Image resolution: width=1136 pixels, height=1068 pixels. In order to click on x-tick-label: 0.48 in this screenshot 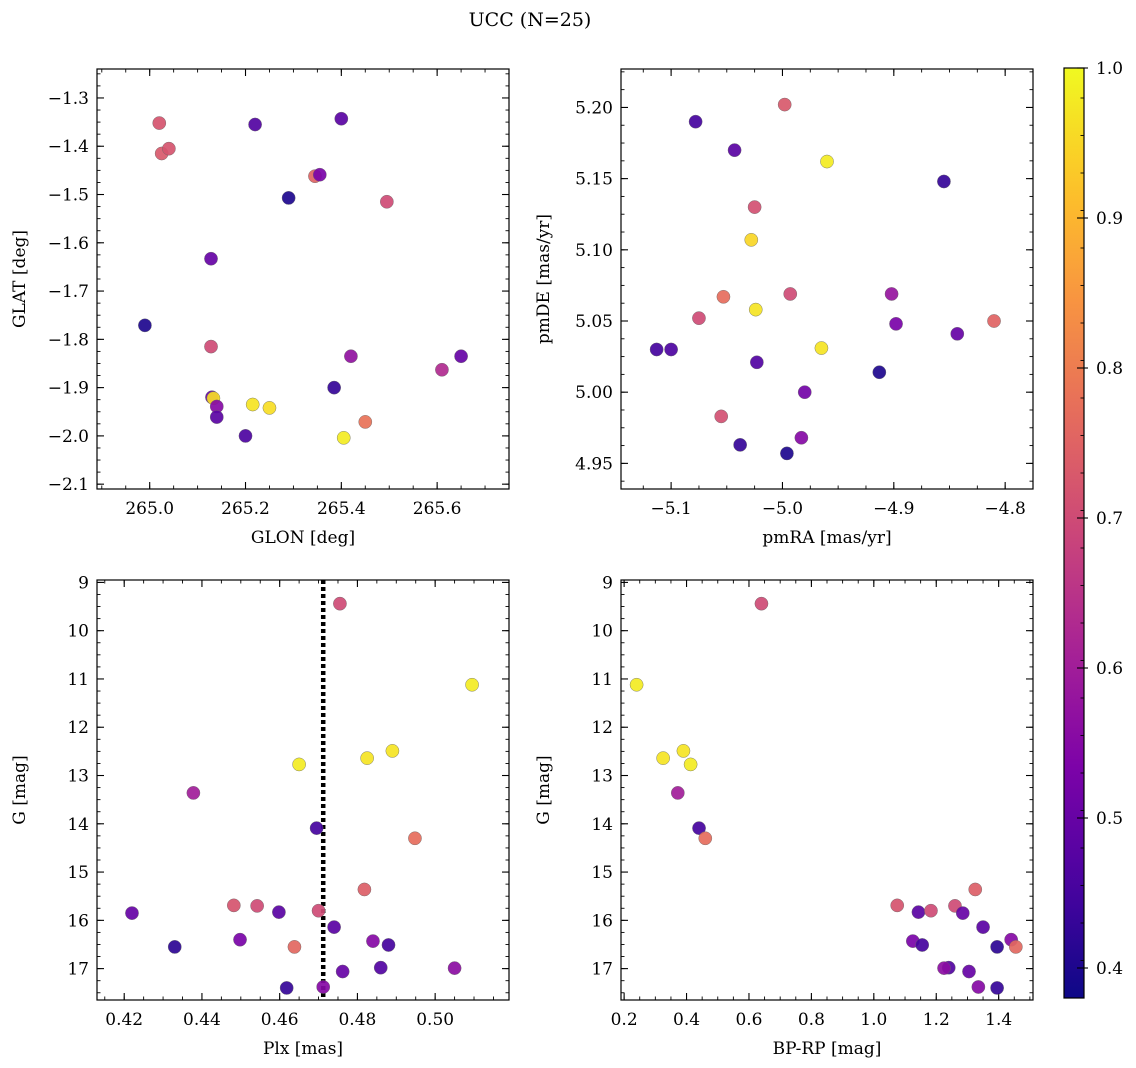, I will do `click(357, 1020)`.